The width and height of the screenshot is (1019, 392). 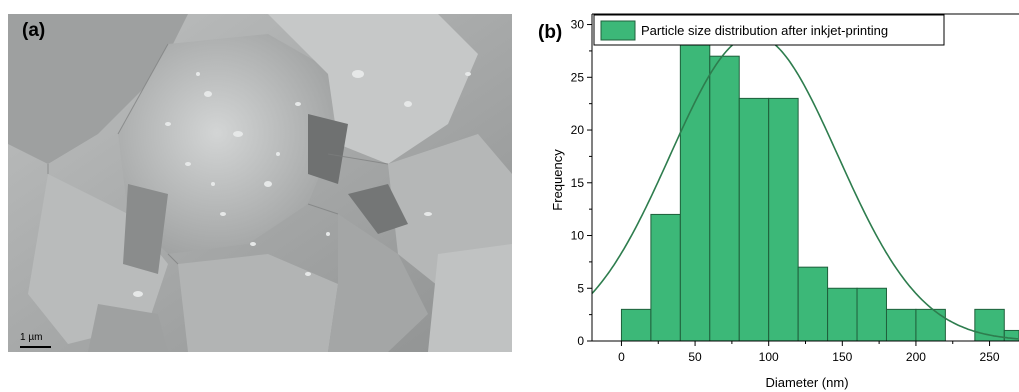 I want to click on y-tick-label: 15, so click(x=578, y=183).